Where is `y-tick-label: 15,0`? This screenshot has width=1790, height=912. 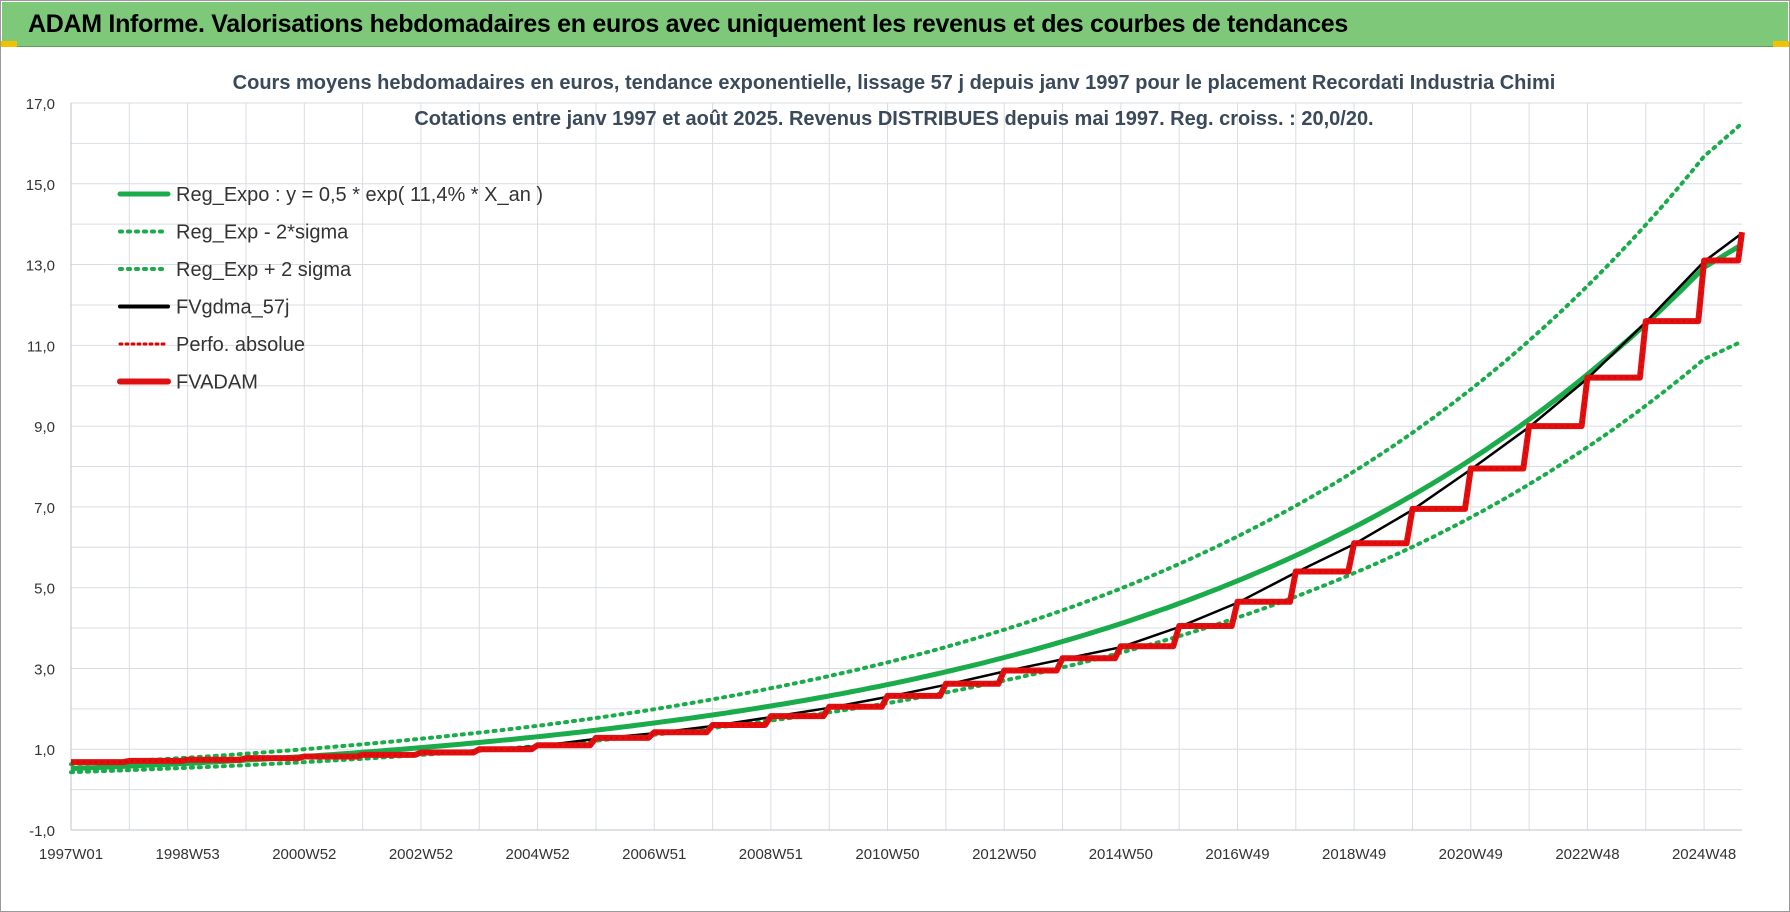 y-tick-label: 15,0 is located at coordinates (40, 185).